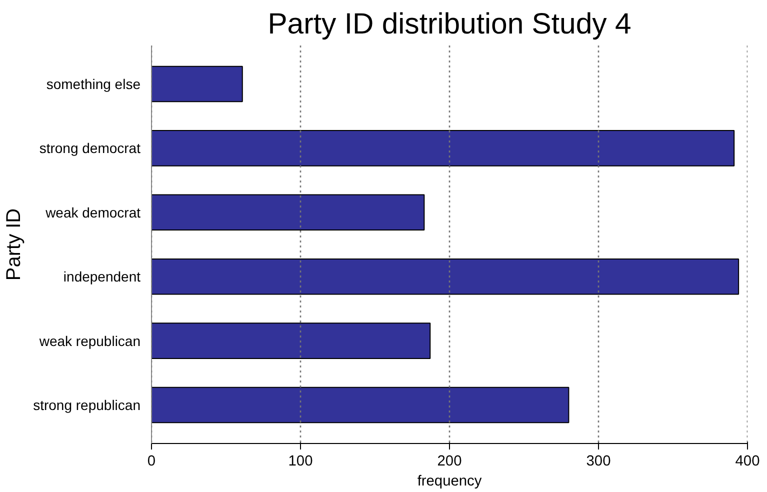  Describe the element at coordinates (300, 462) in the screenshot. I see `x-tick-label: 100` at that location.